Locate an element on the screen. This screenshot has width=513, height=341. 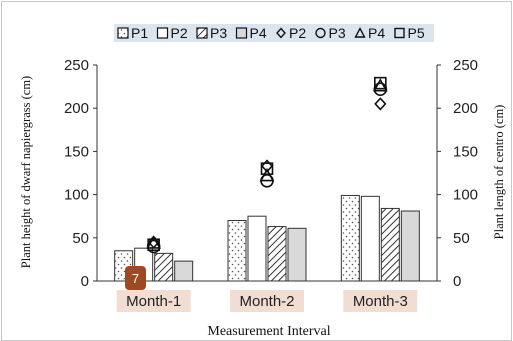
legend-item-p2-marker is located at coordinates (281, 33).